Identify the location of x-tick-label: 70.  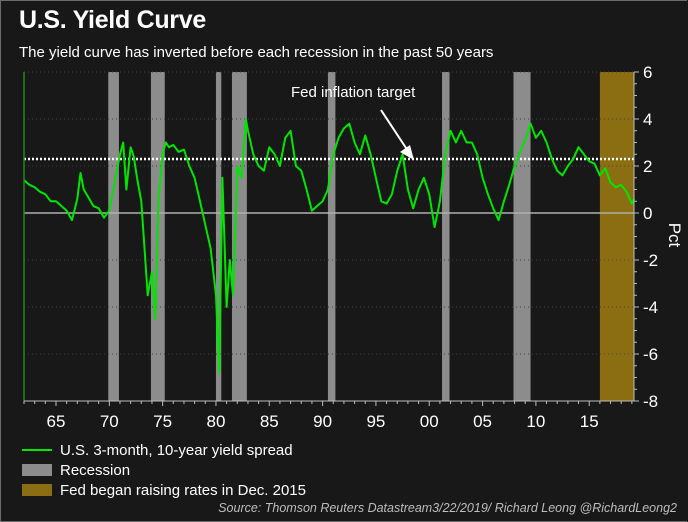
(109, 421).